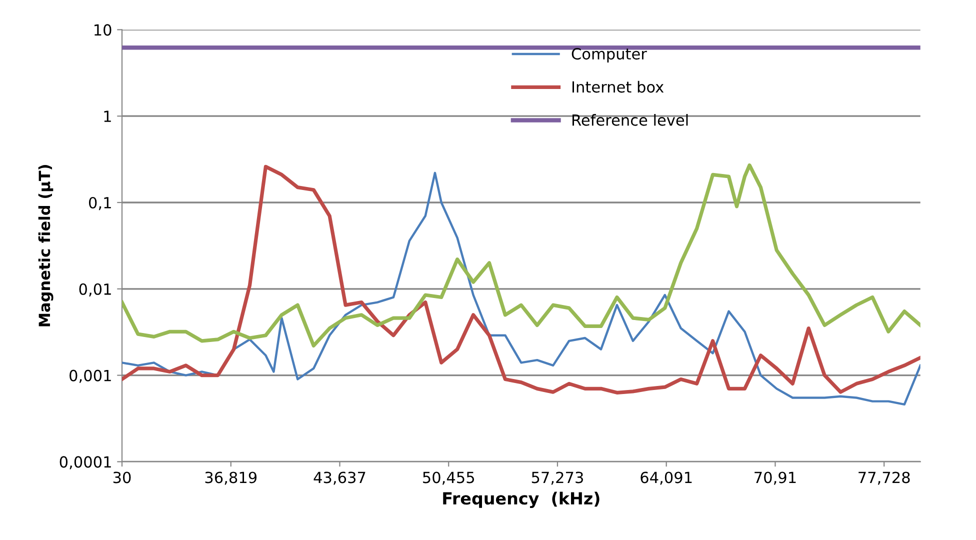 Image resolution: width=976 pixels, height=540 pixels. Describe the element at coordinates (557, 478) in the screenshot. I see `x-tick-label: 57,273` at that location.